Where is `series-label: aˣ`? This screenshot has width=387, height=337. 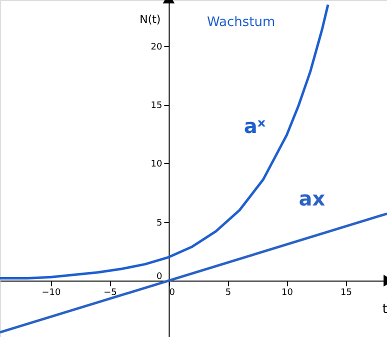
series-label: aˣ is located at coordinates (255, 126).